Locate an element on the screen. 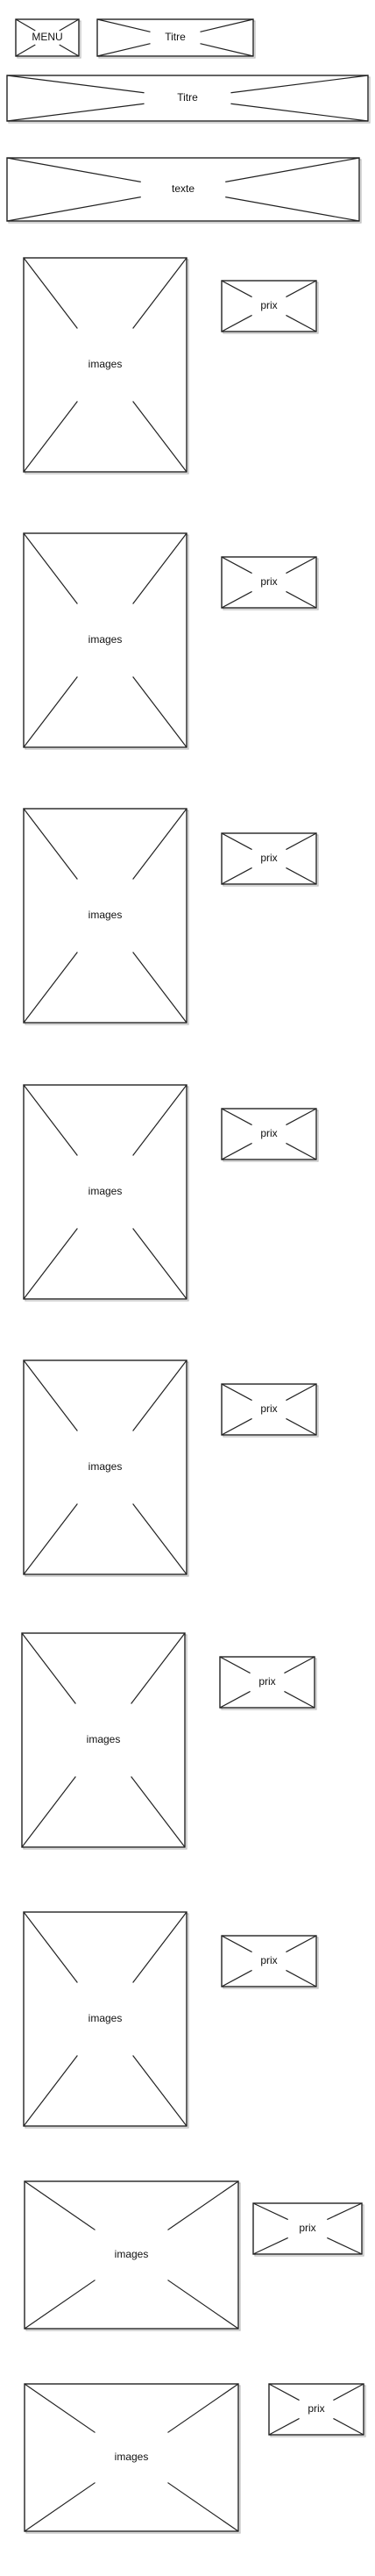 This screenshot has width=375, height=2576. intro-text-box-label: texte is located at coordinates (183, 189).